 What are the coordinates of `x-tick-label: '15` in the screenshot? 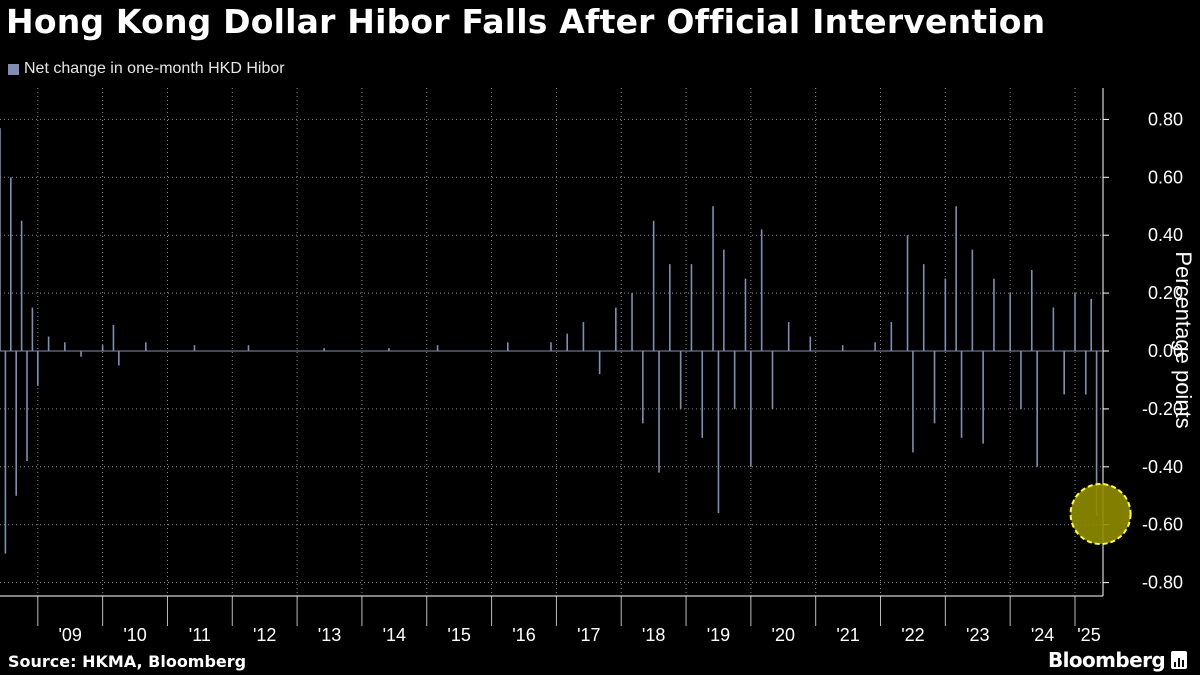 It's located at (458, 635).